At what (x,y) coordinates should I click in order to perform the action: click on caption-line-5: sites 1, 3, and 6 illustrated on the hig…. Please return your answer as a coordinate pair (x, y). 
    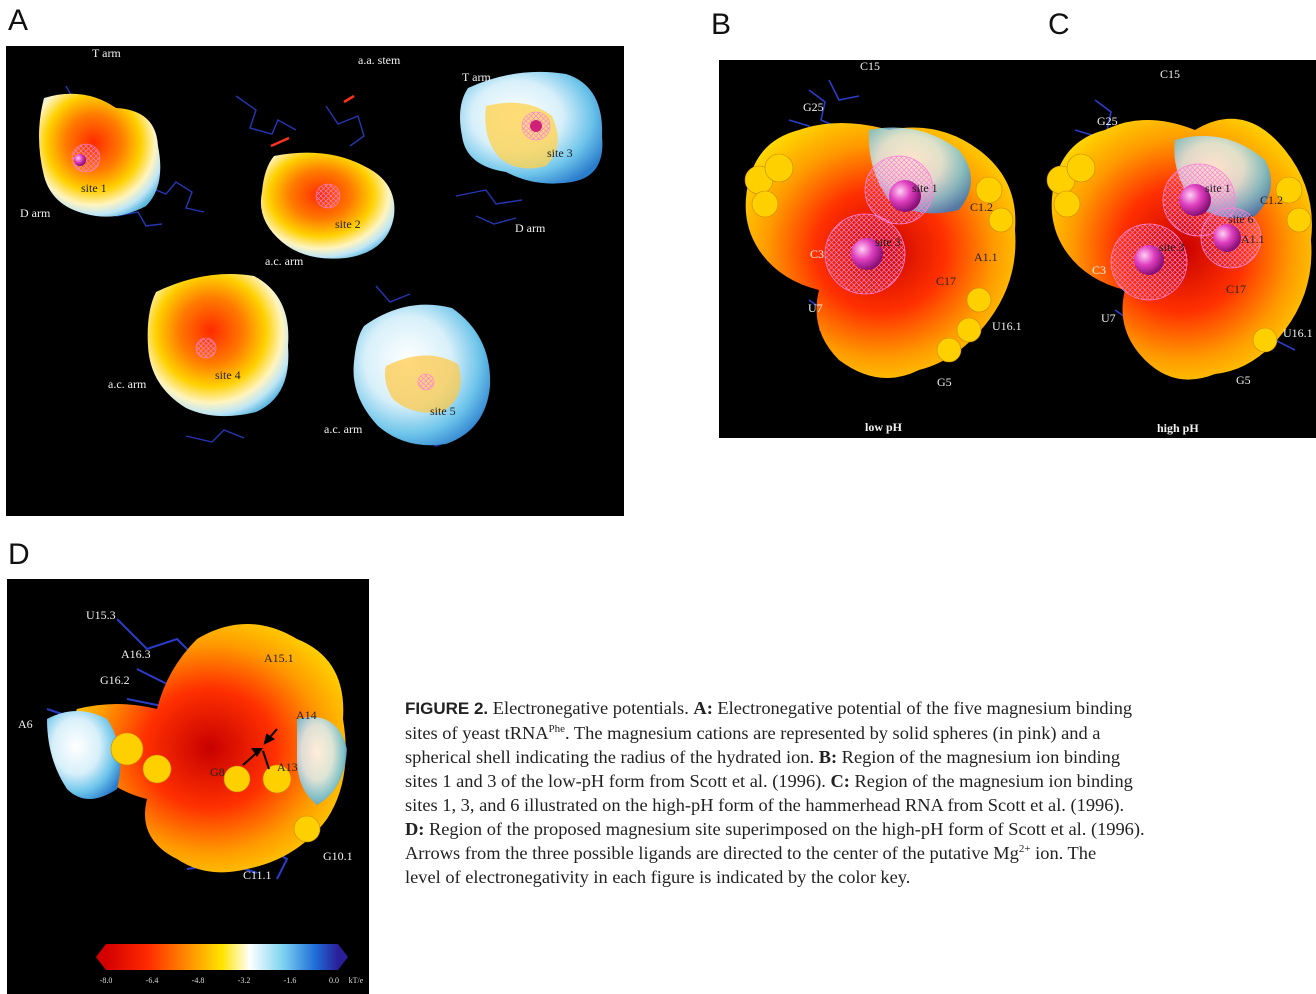
    Looking at the image, I should click on (860, 805).